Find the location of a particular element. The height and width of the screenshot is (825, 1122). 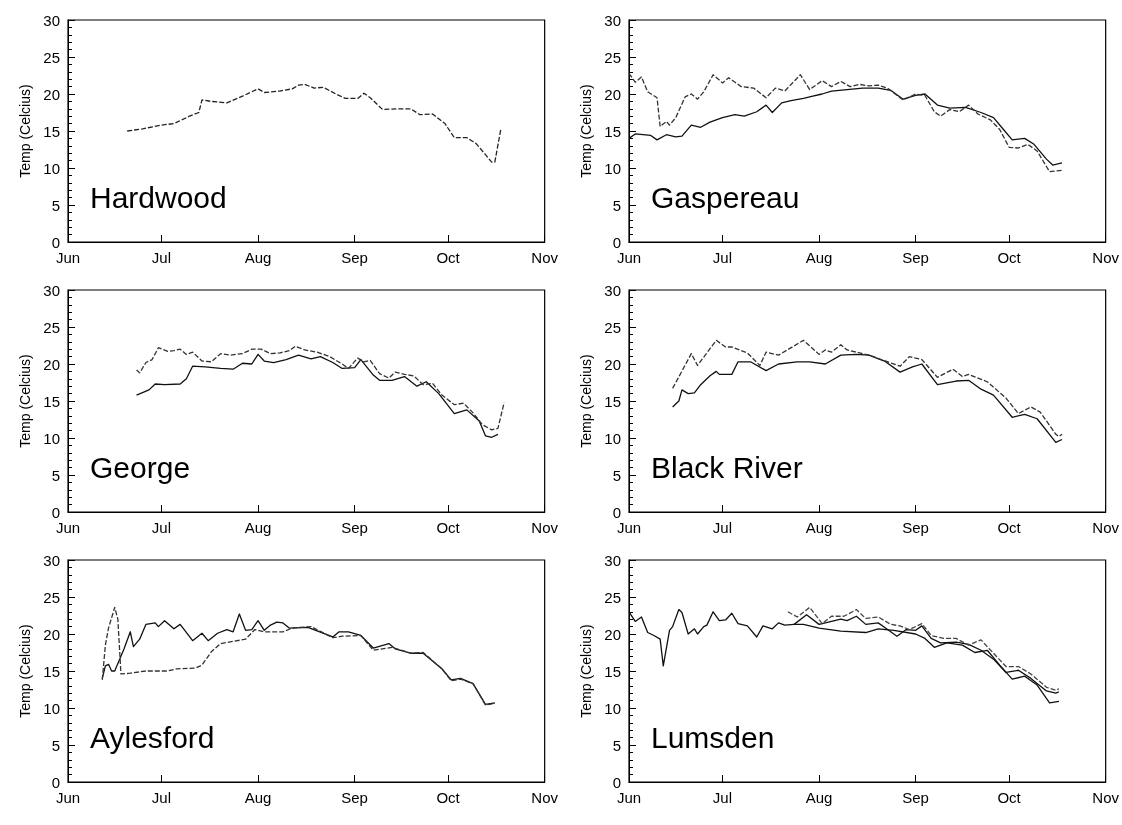

annotation: Hardwood is located at coordinates (158, 197).